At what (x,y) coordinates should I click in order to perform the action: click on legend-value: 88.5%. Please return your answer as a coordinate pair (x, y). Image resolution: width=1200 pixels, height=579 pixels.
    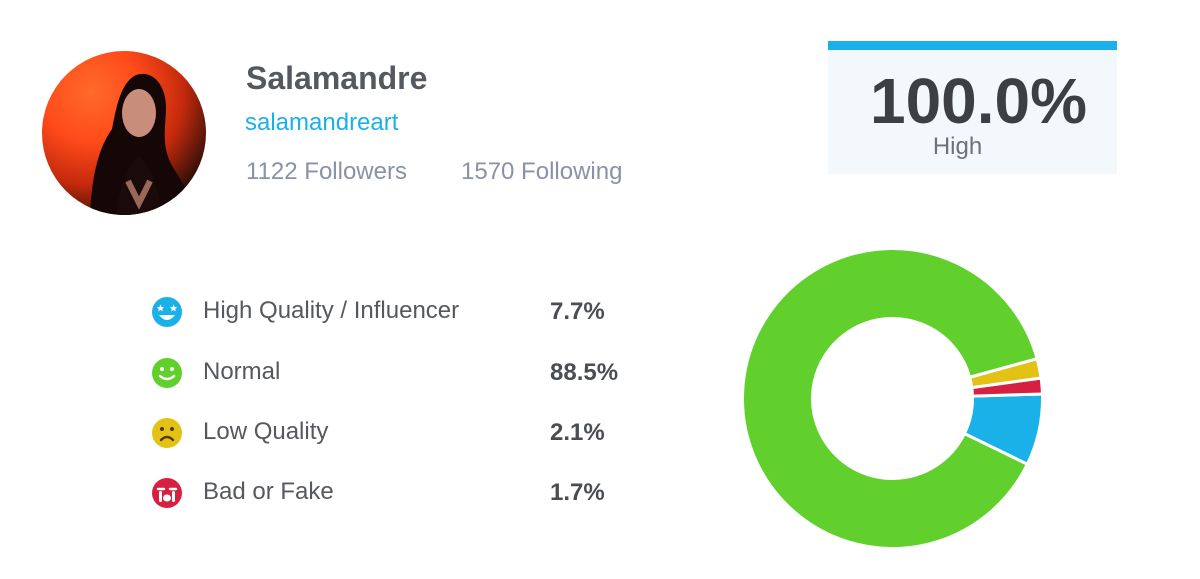
    Looking at the image, I should click on (584, 372).